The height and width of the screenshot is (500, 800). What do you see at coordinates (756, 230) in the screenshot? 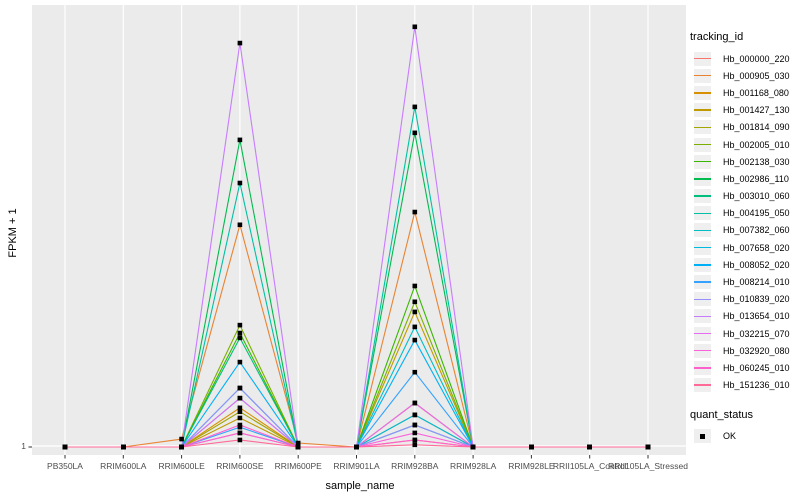
I see `legend-entry-label: Hb_007382_060` at bounding box center [756, 230].